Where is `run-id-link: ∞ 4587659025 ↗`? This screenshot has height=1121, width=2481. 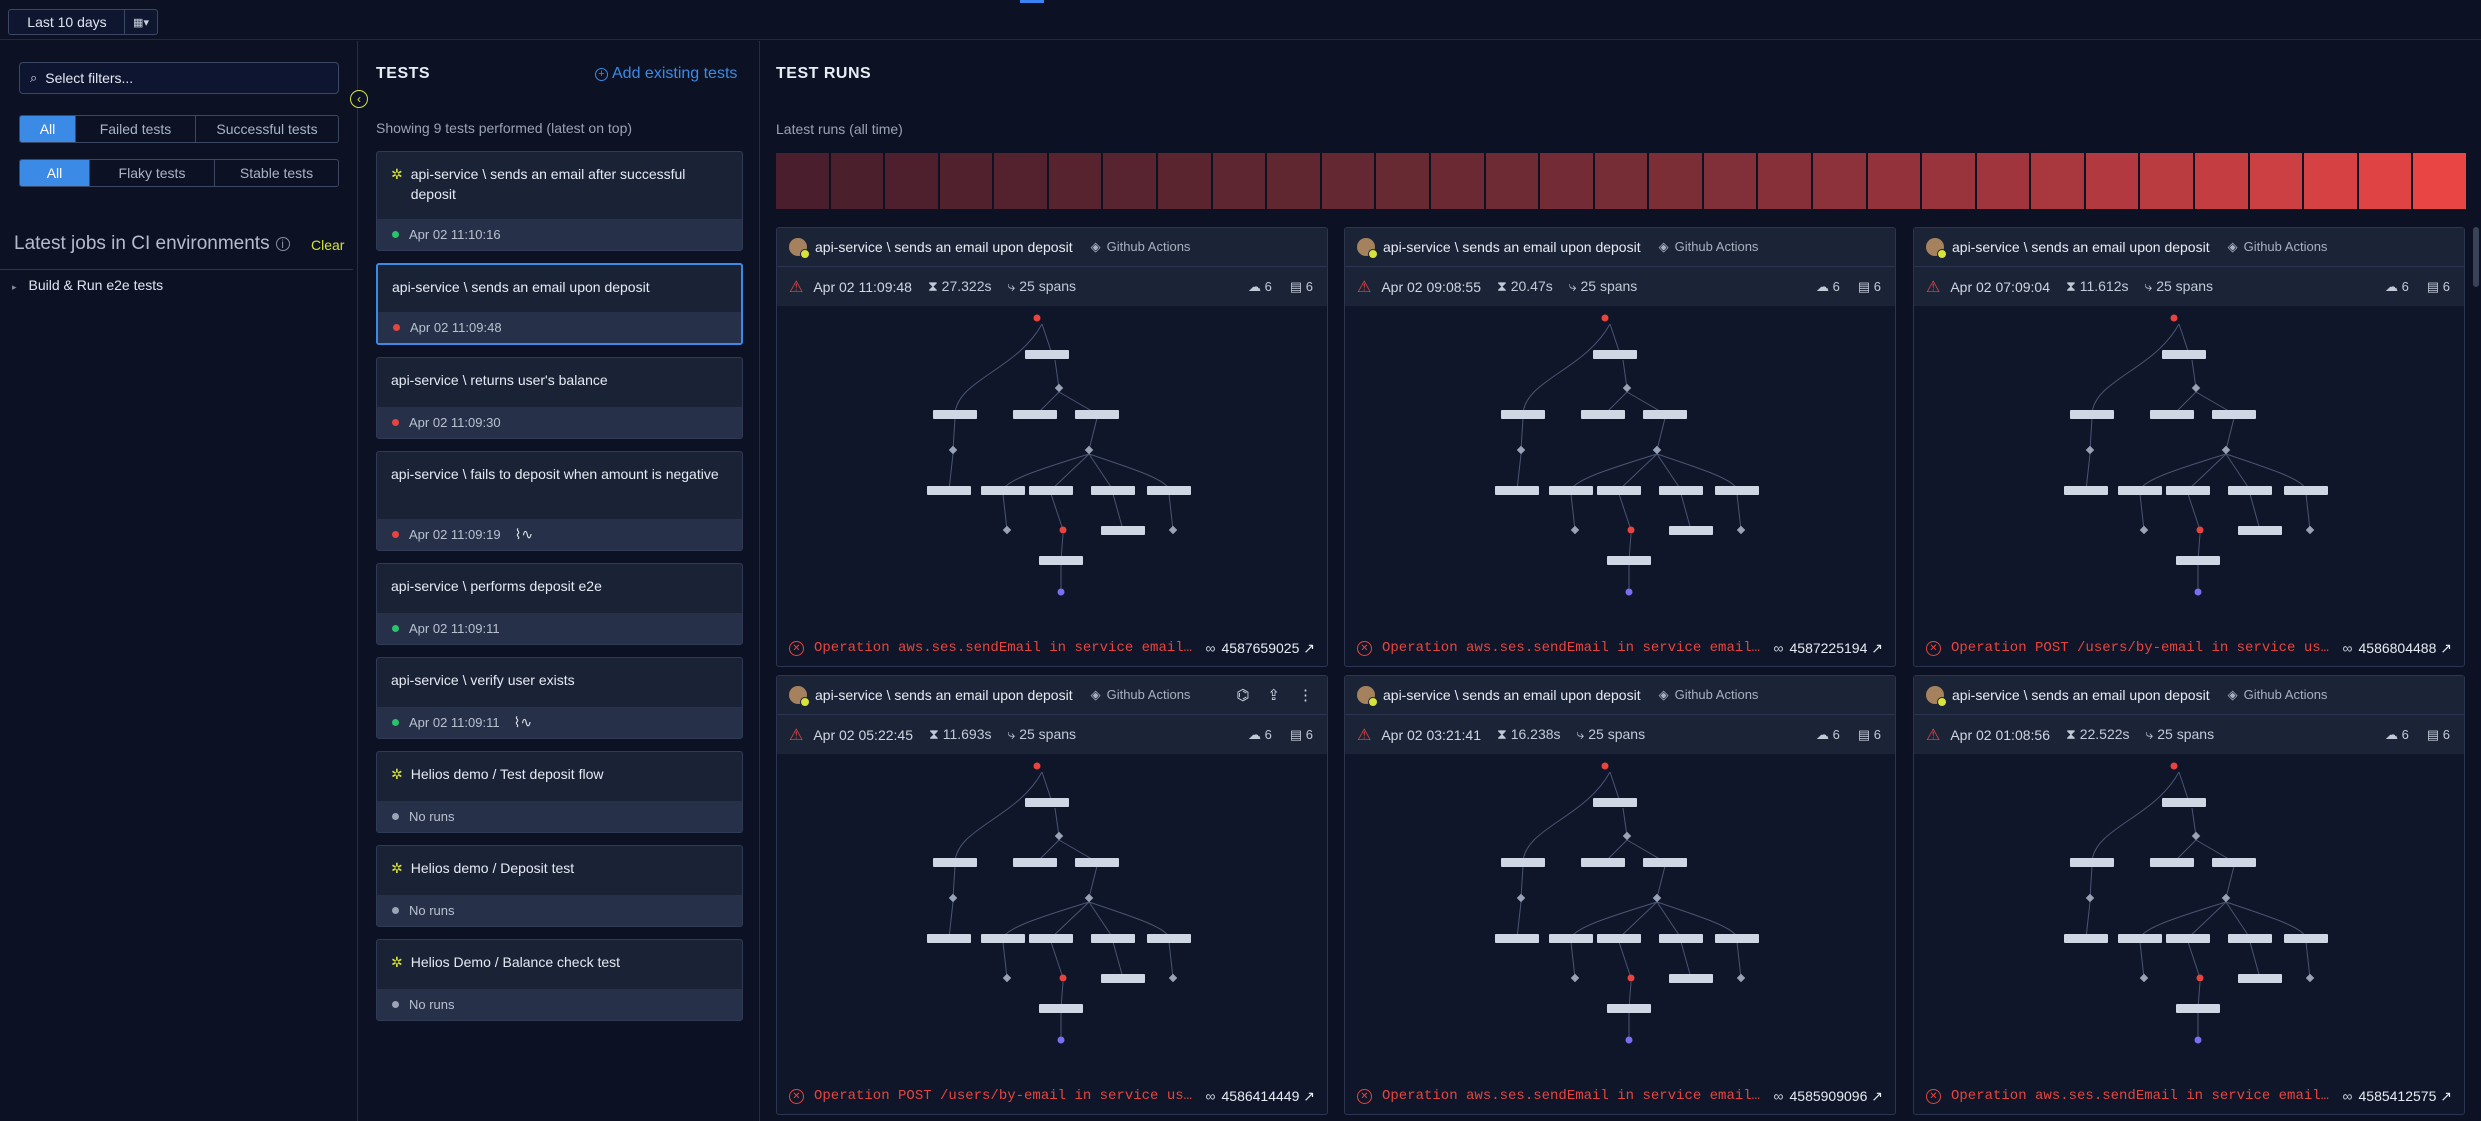
run-id-link: ∞ 4587659025 ↗ is located at coordinates (1260, 648).